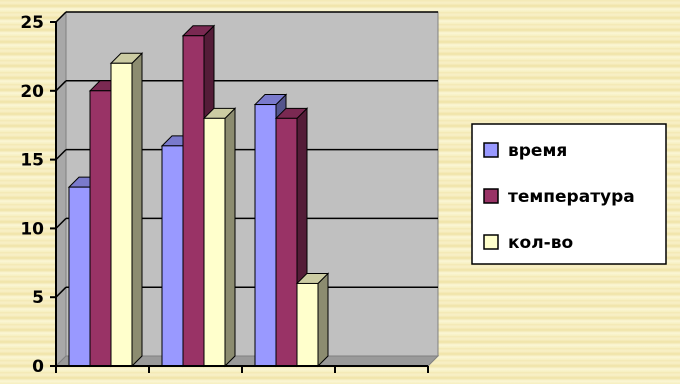  I want to click on legend-label-2: кол-во, so click(540, 243).